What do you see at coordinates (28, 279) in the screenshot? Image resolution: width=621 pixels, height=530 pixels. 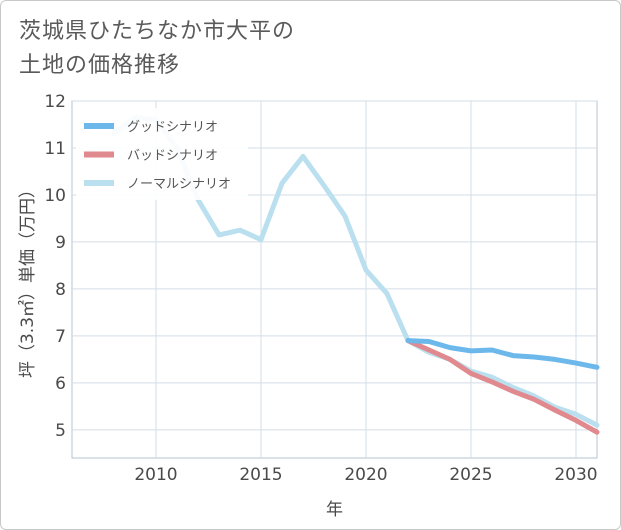 I see `y-axis-label: 坪（3.3㎡）単価（万円）` at bounding box center [28, 279].